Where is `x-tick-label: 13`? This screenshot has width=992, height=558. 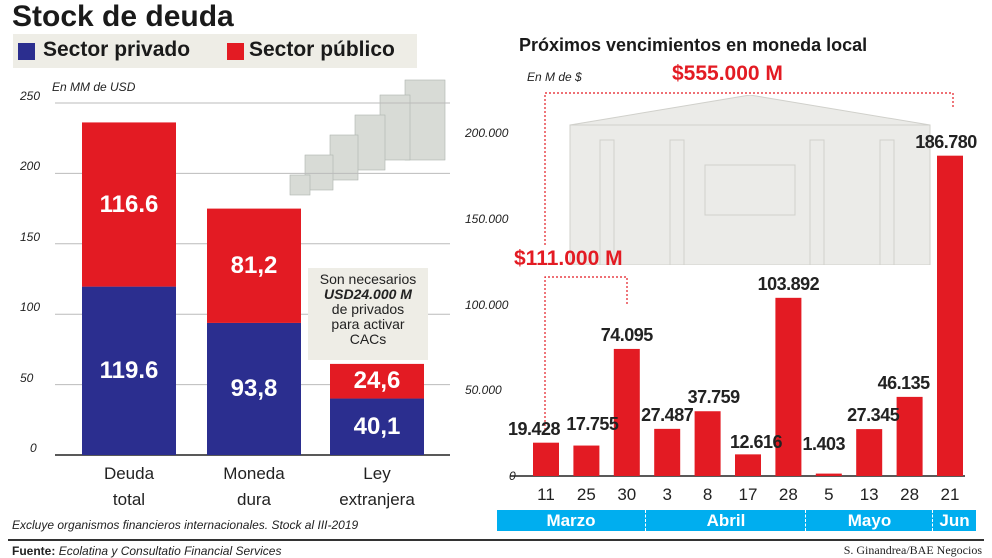 x-tick-label: 13 is located at coordinates (869, 494).